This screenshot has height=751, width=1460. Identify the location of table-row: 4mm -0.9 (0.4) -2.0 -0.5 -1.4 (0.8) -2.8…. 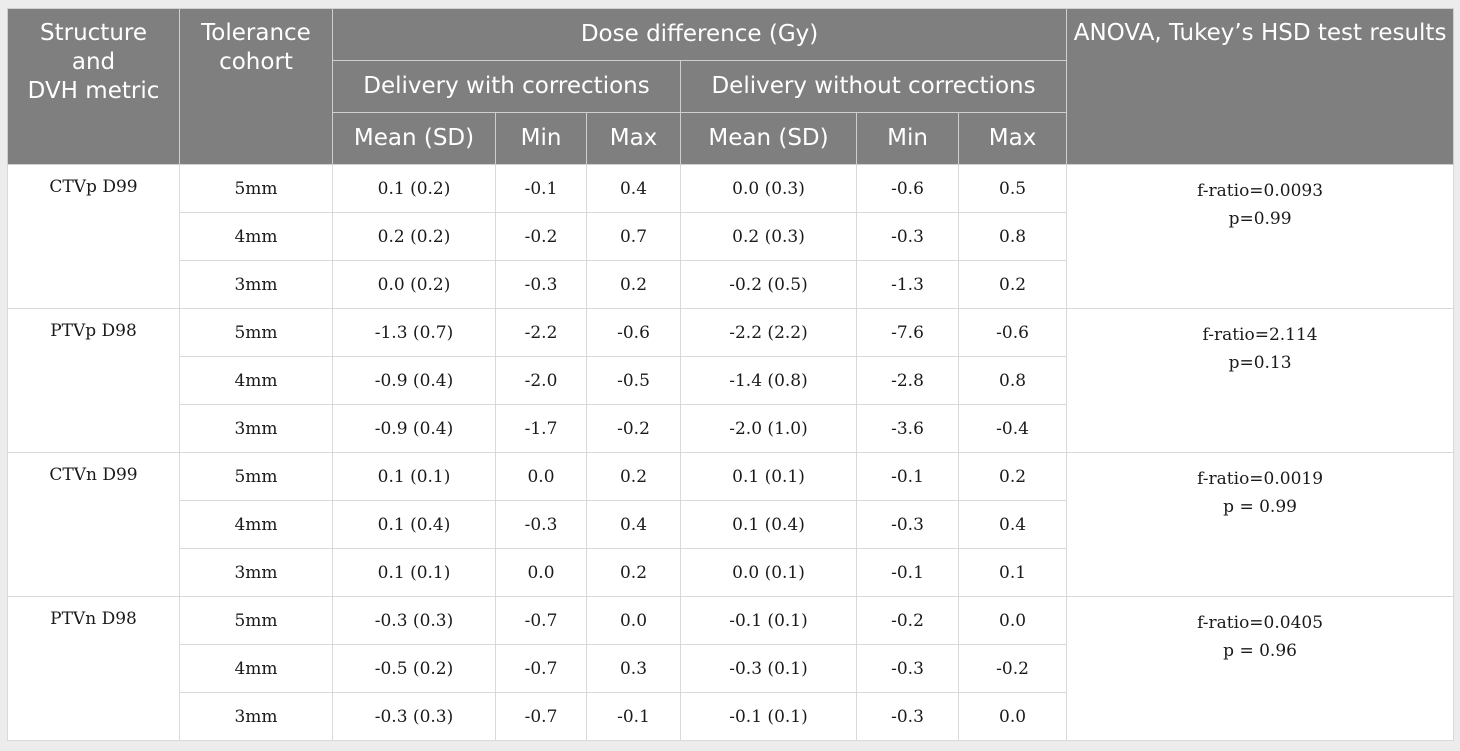
(731, 380).